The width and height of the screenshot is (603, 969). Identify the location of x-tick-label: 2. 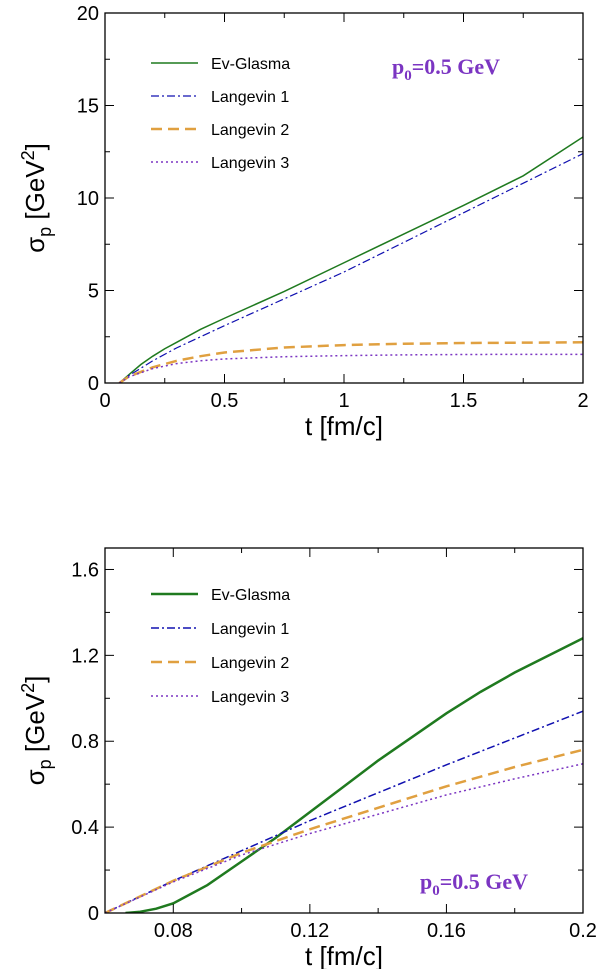
(582, 401).